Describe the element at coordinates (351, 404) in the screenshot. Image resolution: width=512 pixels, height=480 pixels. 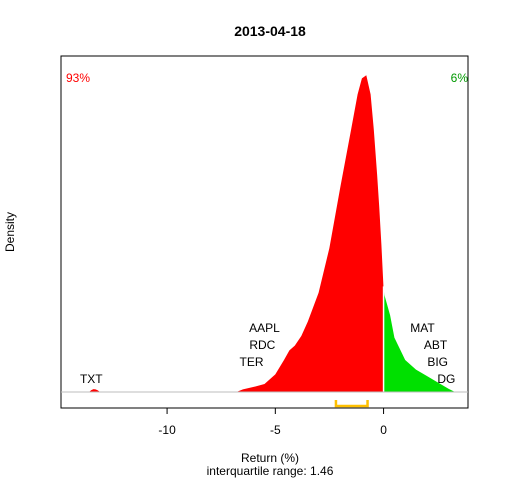
I see `iqr-bracket` at that location.